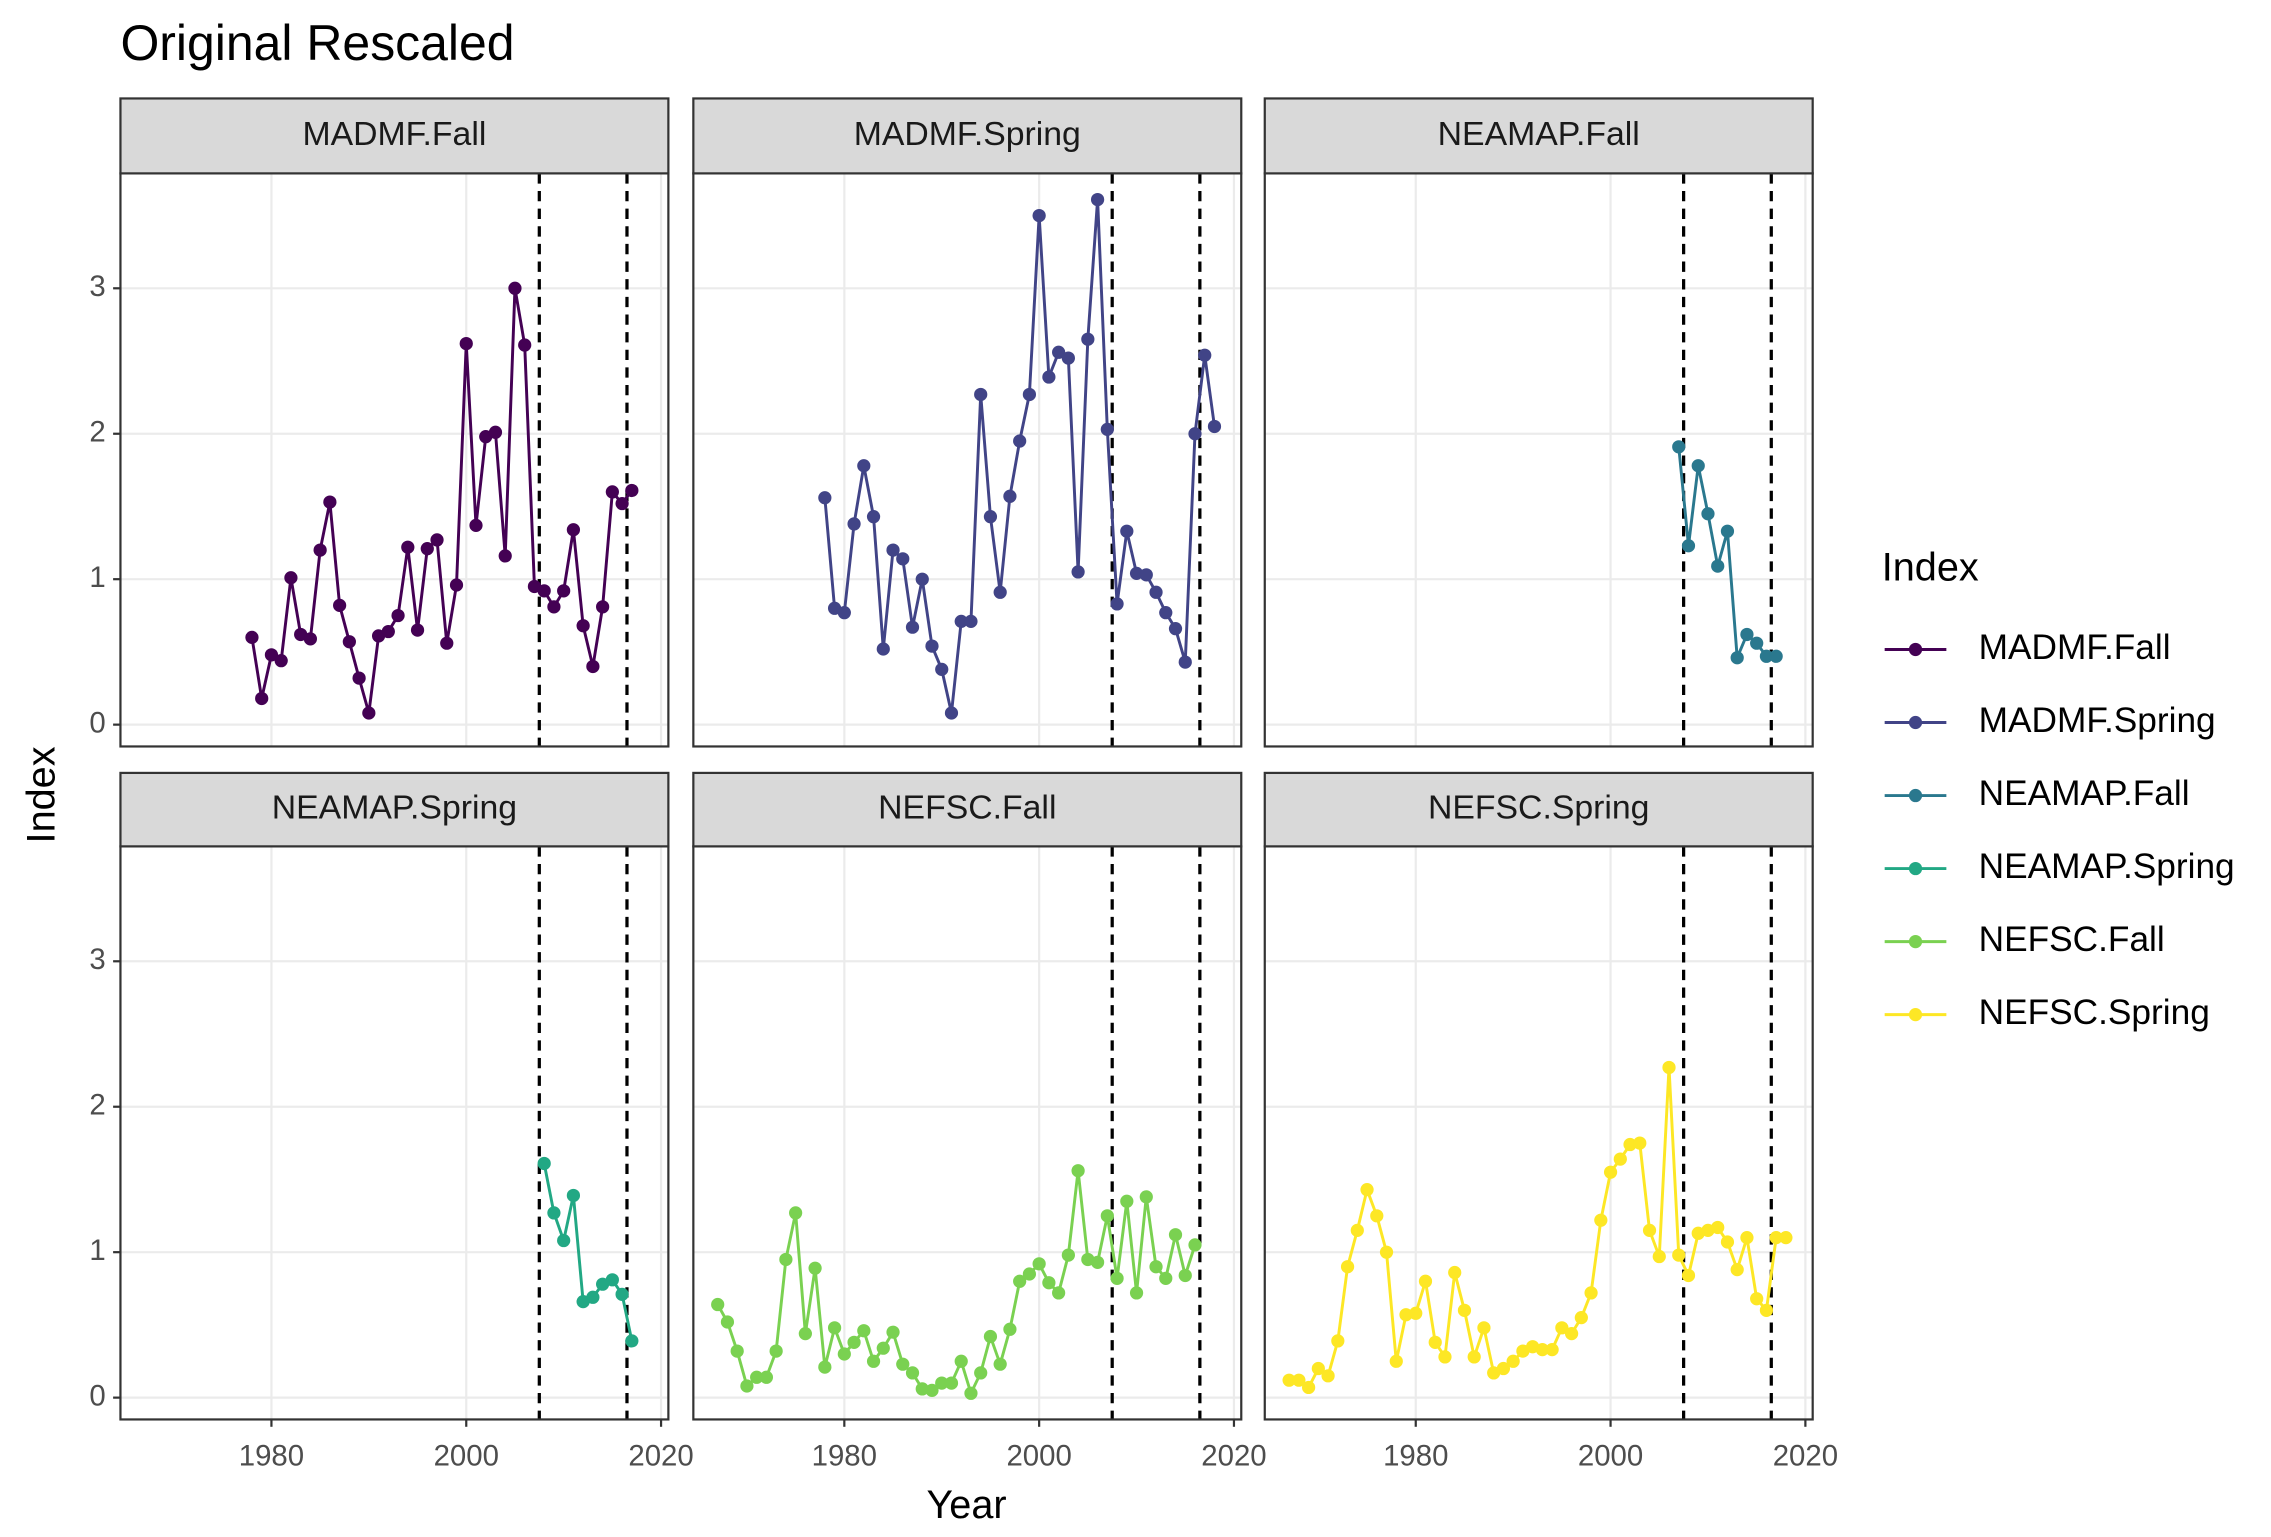 Image resolution: width=2271 pixels, height=1537 pixels. What do you see at coordinates (97, 1250) in the screenshot?
I see `y-tick-label: 1` at bounding box center [97, 1250].